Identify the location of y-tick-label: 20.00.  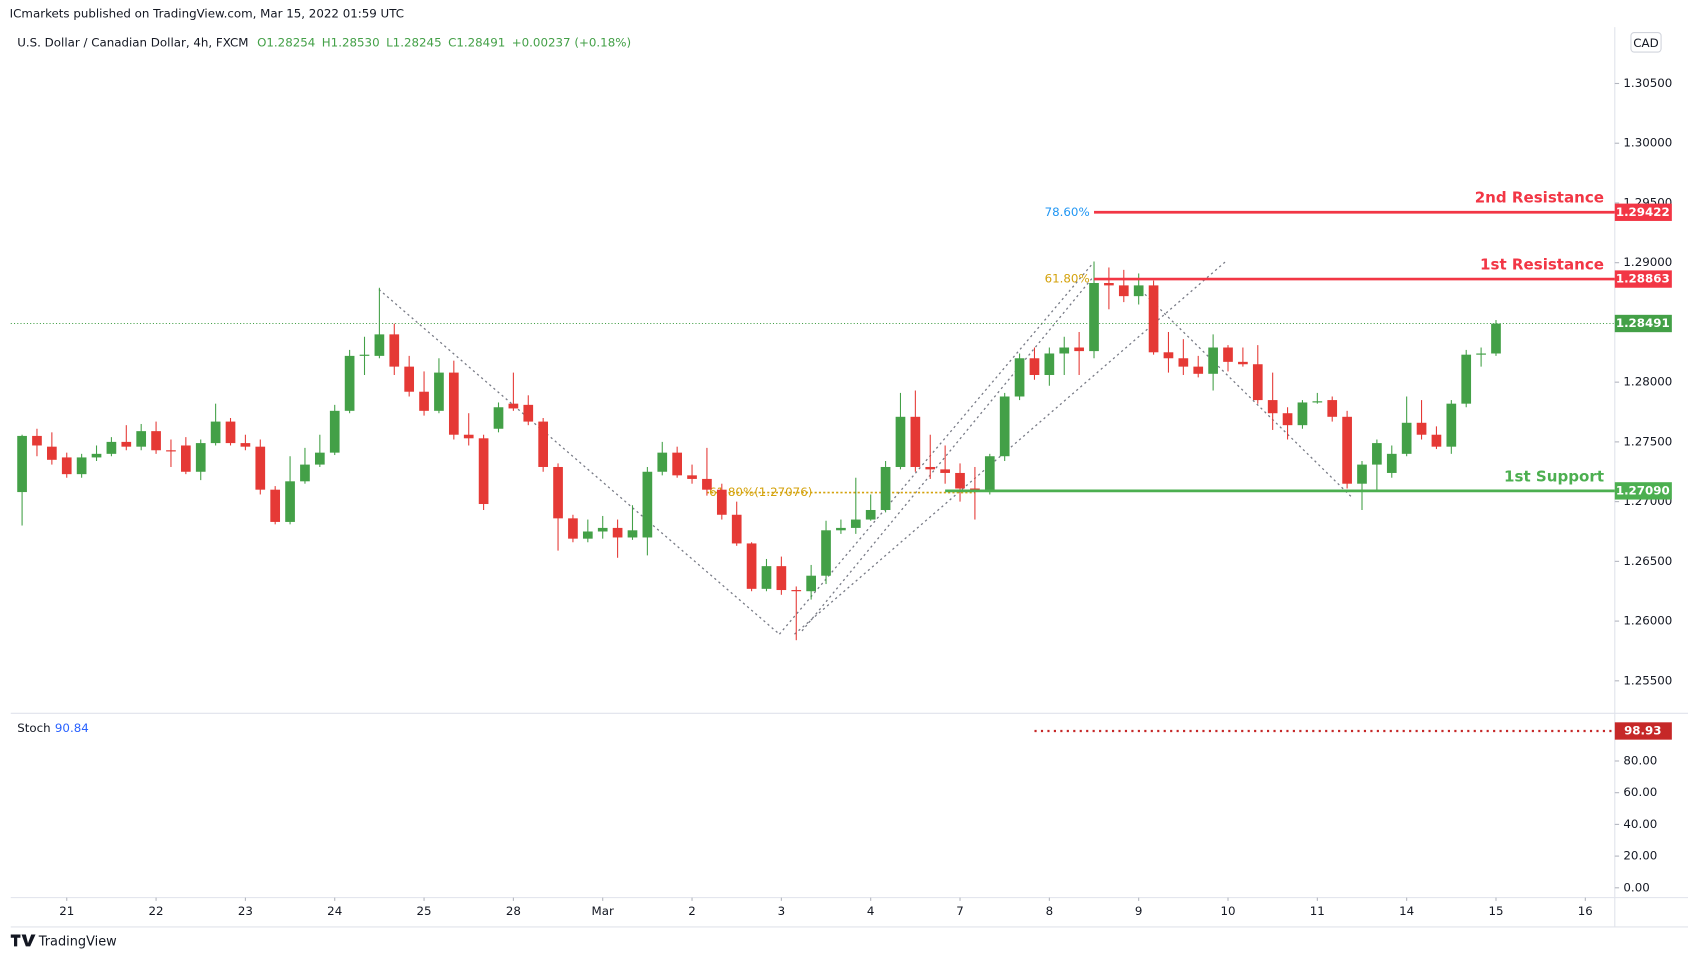
(1640, 856).